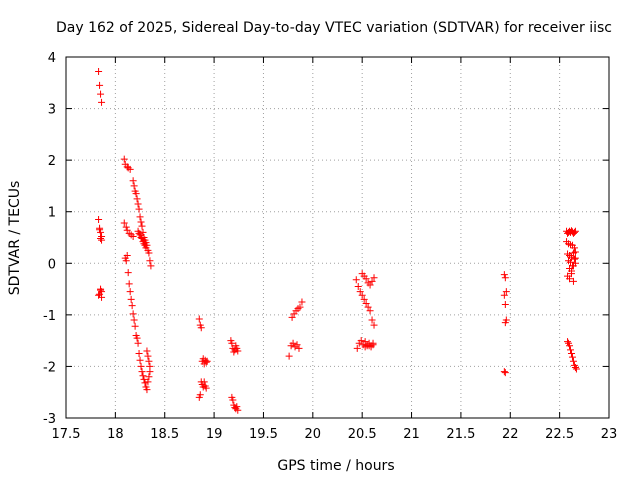 Image resolution: width=640 pixels, height=480 pixels. Describe the element at coordinates (559, 434) in the screenshot. I see `x-tick-label: 22.5` at that location.